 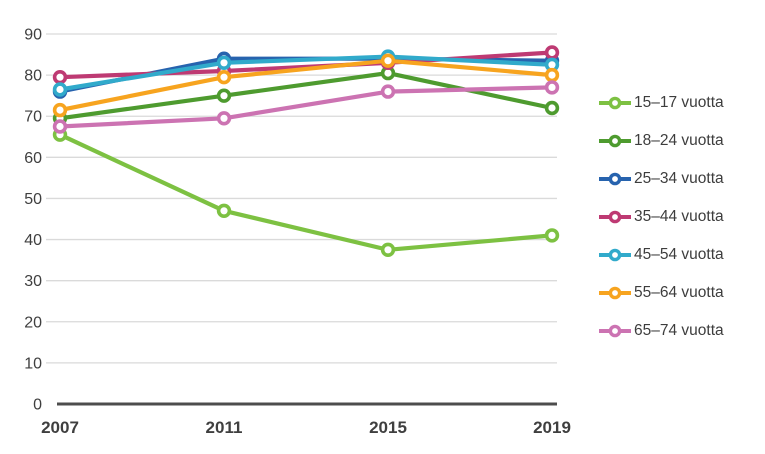 I want to click on legend-item-18-24-vuotta: 18–24 vuotta, so click(x=661, y=141).